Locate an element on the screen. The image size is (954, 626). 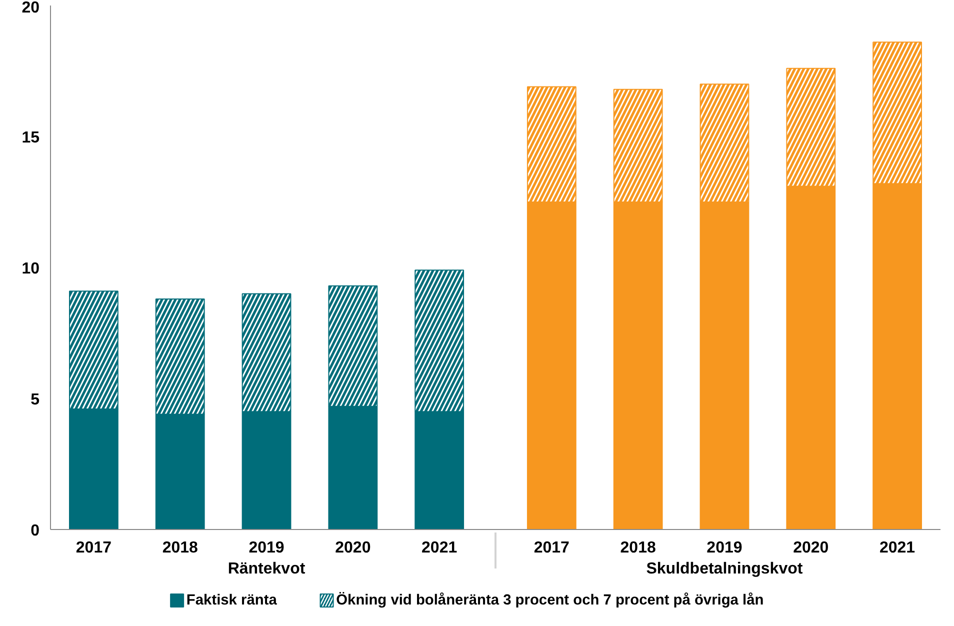
y-tick-label: 20 is located at coordinates (31, 8).